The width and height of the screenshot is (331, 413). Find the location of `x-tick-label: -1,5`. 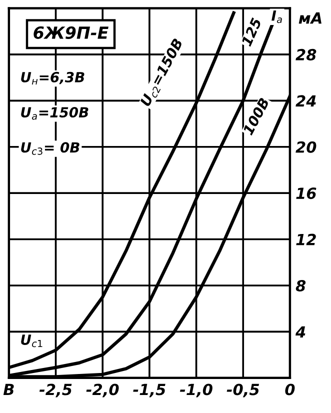

x-tick-label: -1,5 is located at coordinates (149, 391).